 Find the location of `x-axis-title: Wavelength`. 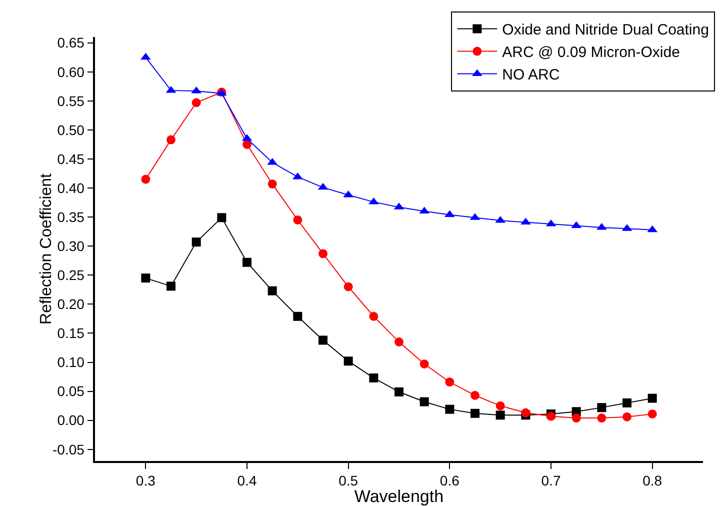

x-axis-title: Wavelength is located at coordinates (399, 496).